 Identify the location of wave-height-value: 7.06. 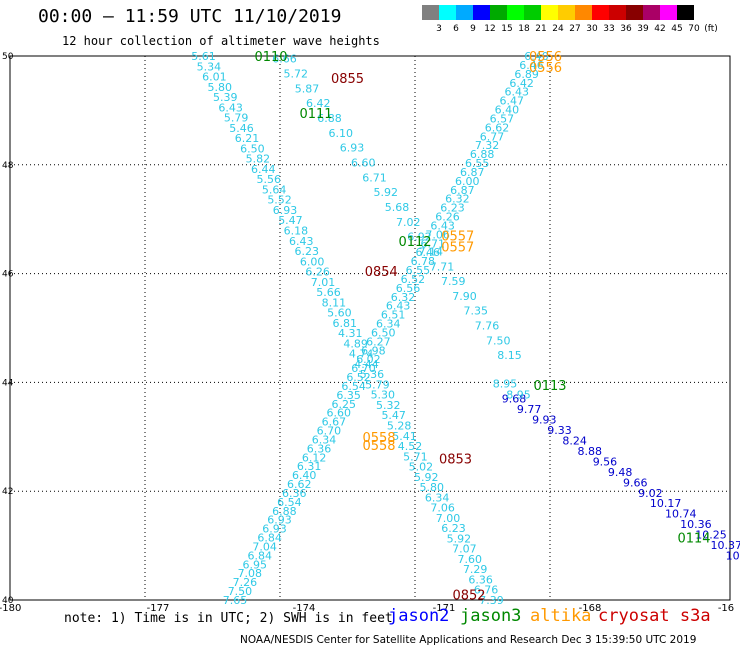
(437, 234).